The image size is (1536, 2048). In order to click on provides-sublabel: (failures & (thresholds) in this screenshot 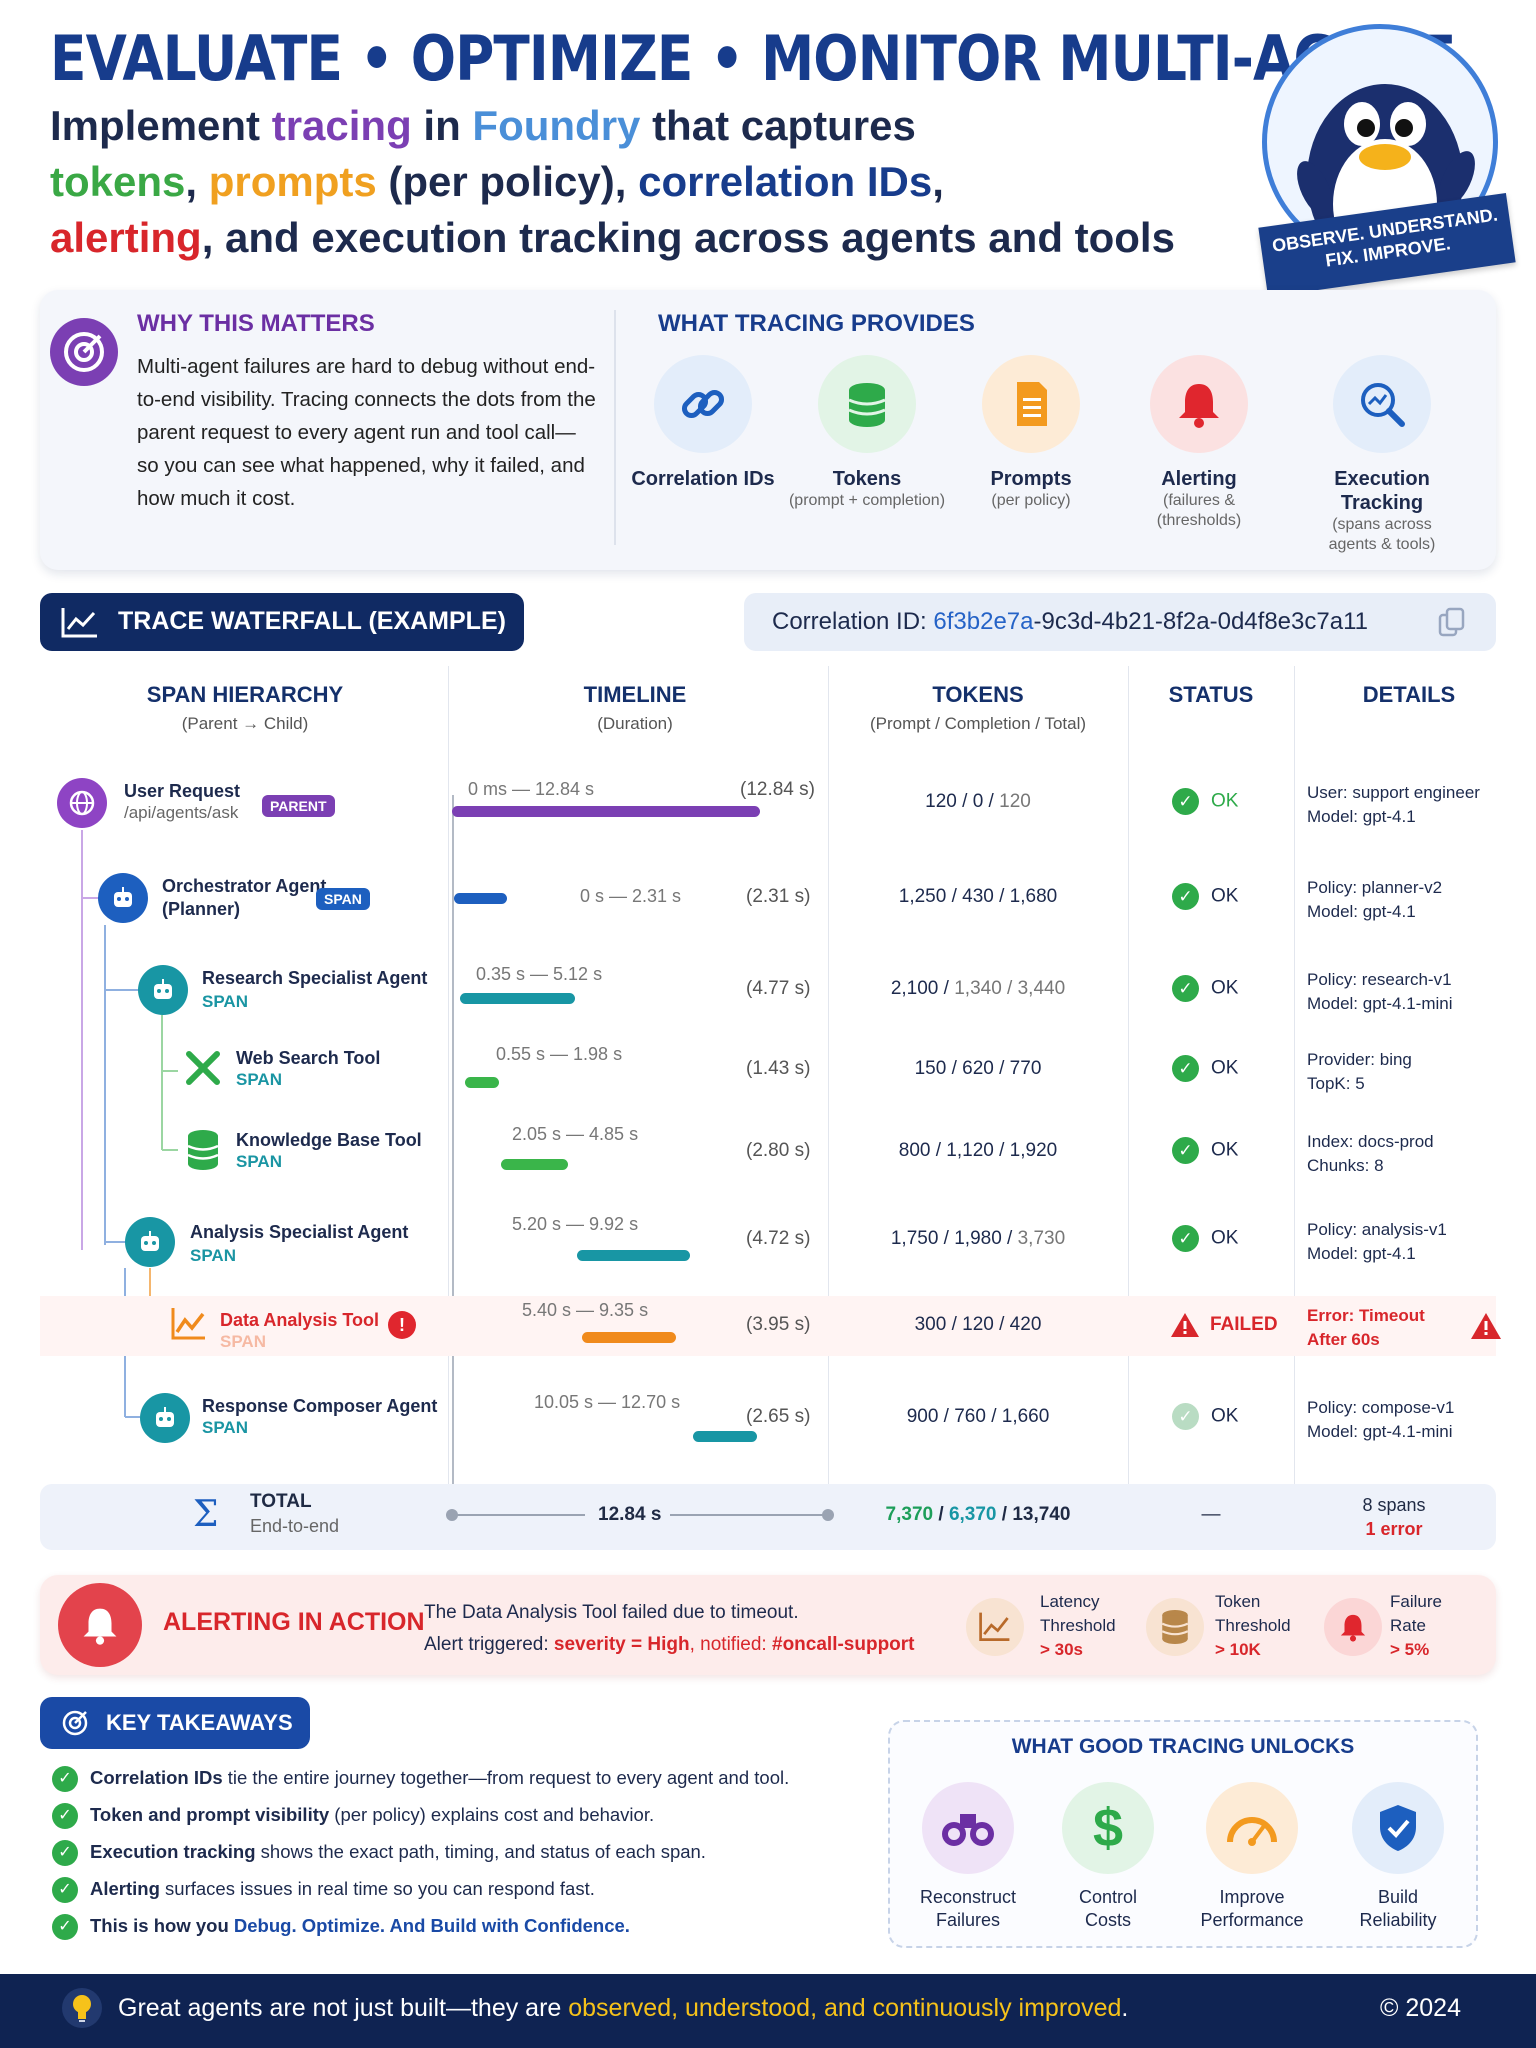, I will do `click(1199, 510)`.